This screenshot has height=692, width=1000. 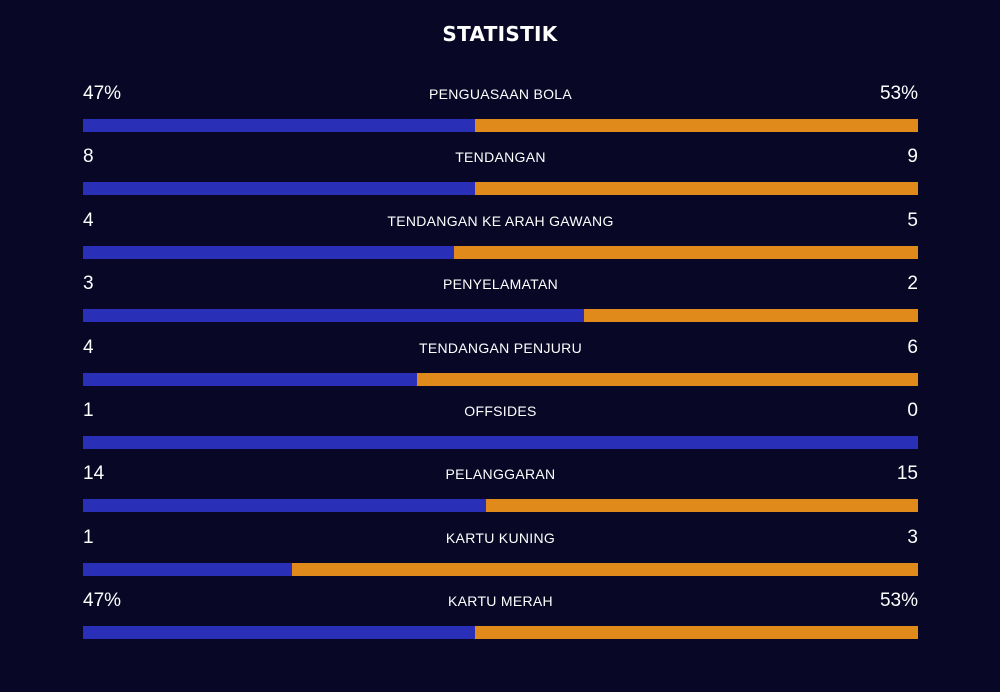 I want to click on page-title: STATISTIK, so click(x=500, y=34).